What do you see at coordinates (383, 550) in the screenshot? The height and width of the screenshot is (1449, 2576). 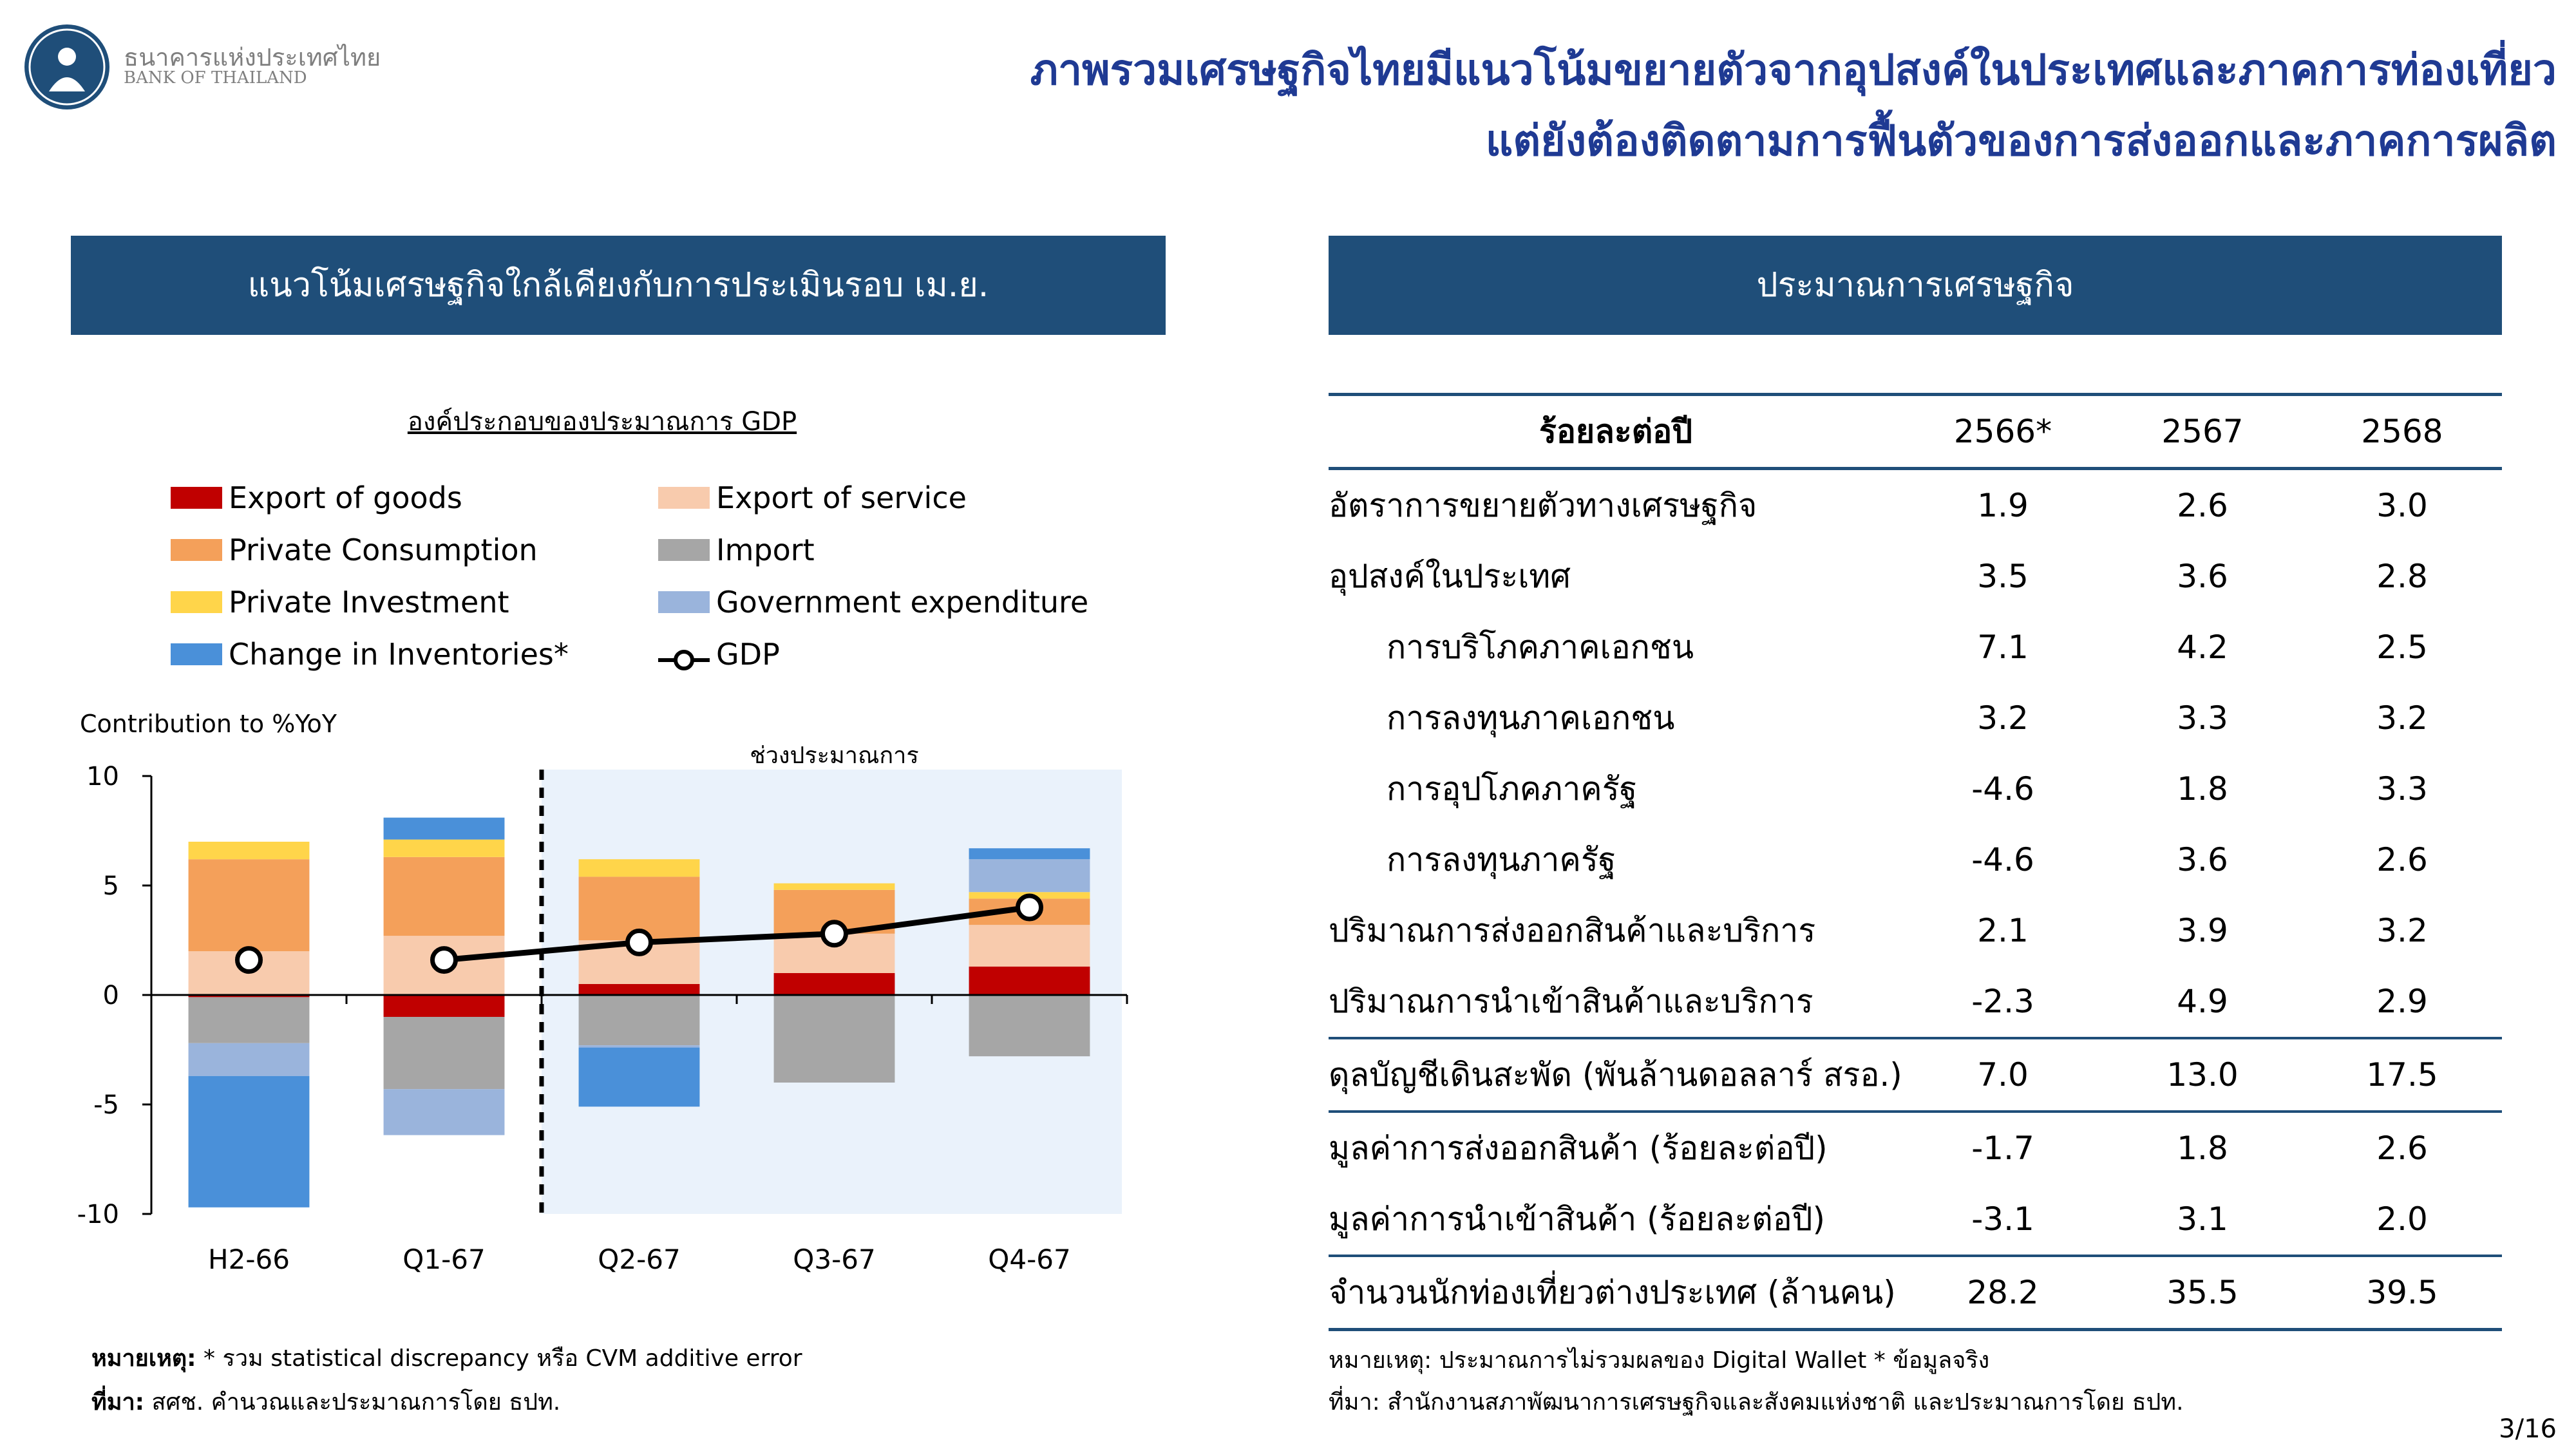 I see `legend-label: Private Consumption` at bounding box center [383, 550].